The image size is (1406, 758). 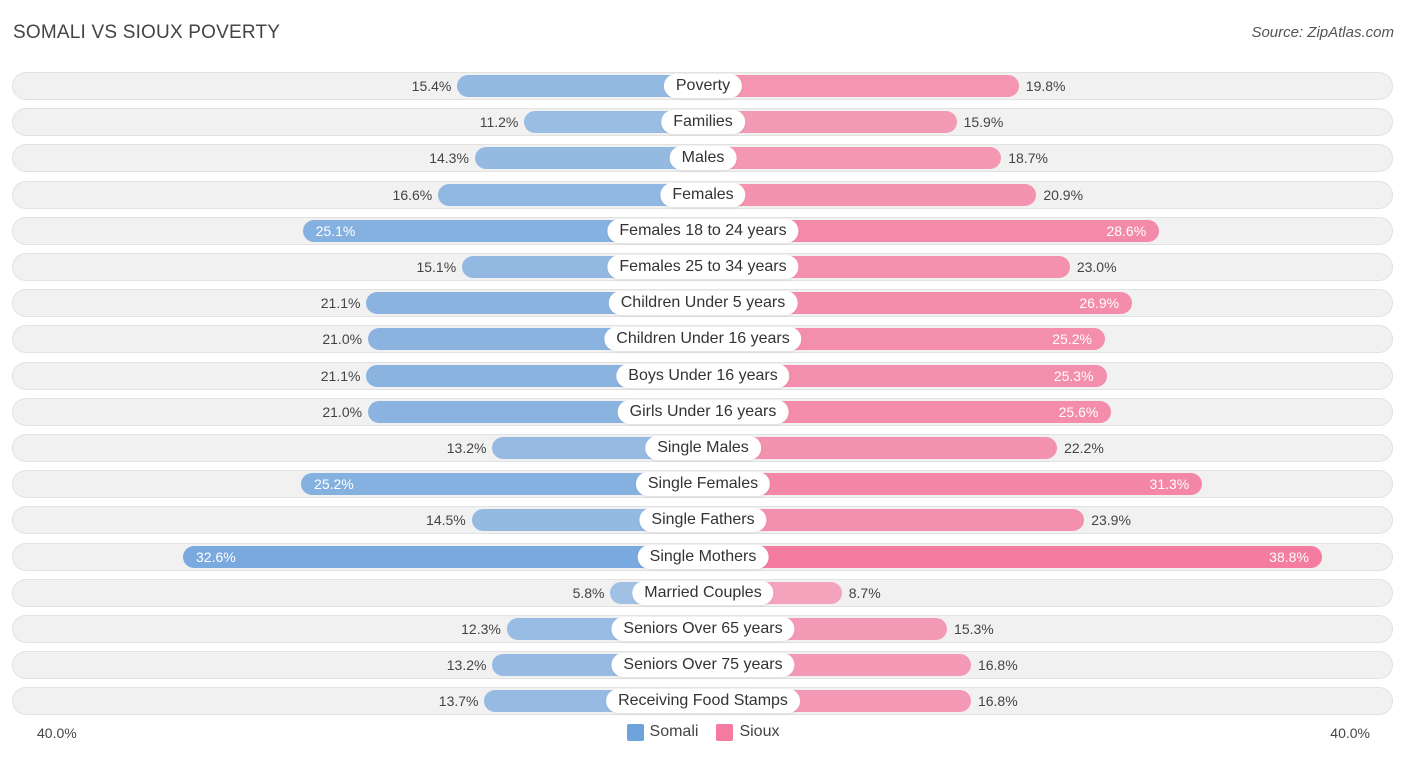 What do you see at coordinates (446, 520) in the screenshot?
I see `value-somali-single-fathers: 14.5%` at bounding box center [446, 520].